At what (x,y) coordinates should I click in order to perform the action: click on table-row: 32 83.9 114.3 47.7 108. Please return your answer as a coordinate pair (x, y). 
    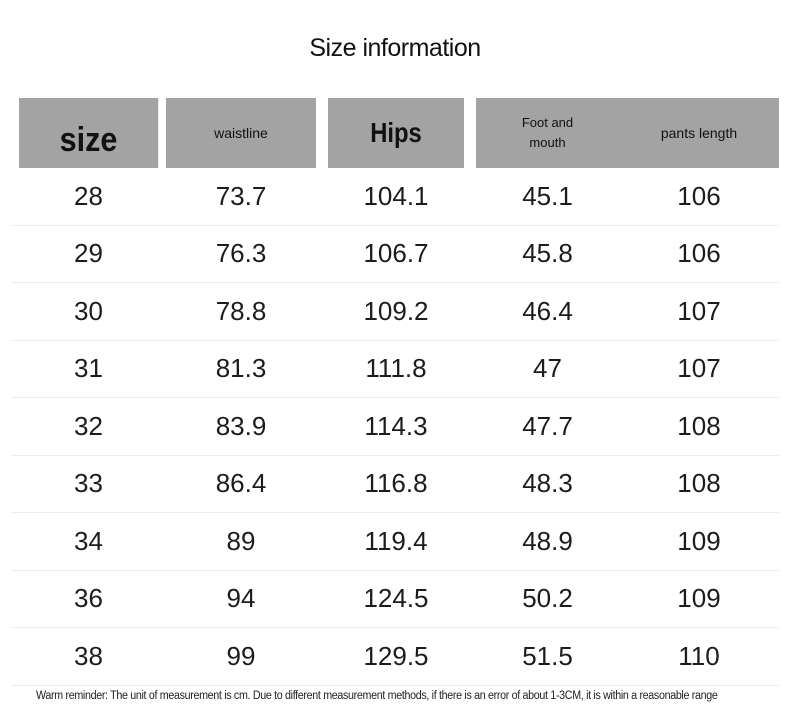
    Looking at the image, I should click on (395, 426).